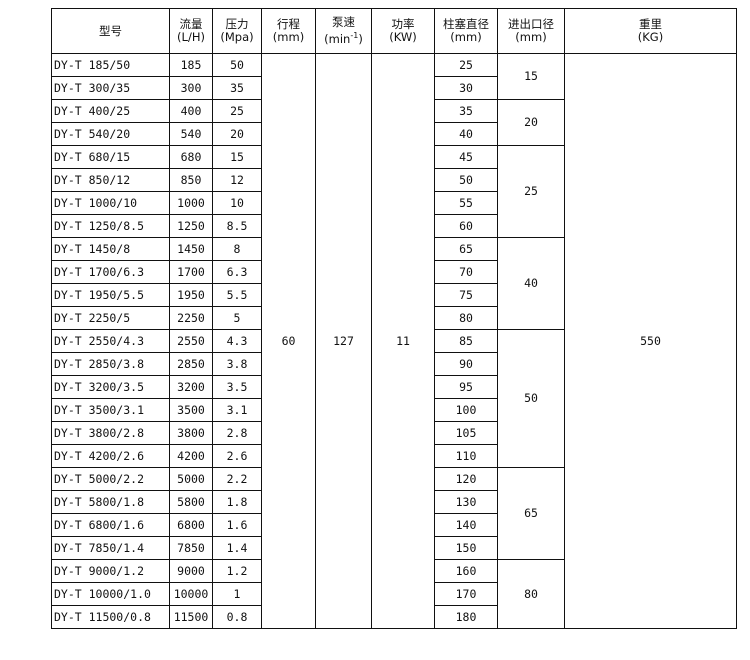 The height and width of the screenshot is (660, 750). I want to click on table-row: DY-T 1250/8.5 1250 8.5 60, so click(394, 226).